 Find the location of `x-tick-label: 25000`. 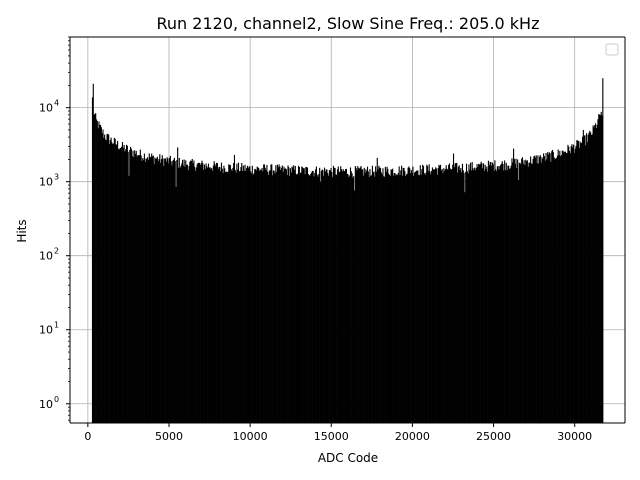

x-tick-label: 25000 is located at coordinates (493, 436).